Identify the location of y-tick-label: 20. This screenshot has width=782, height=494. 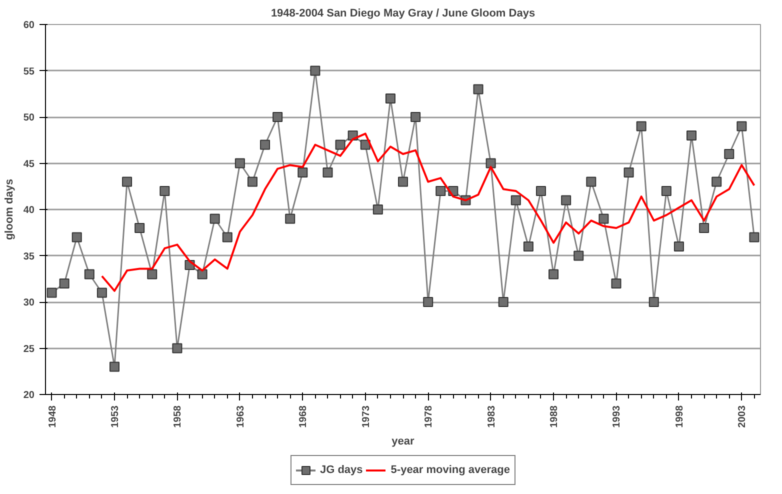
(29, 395).